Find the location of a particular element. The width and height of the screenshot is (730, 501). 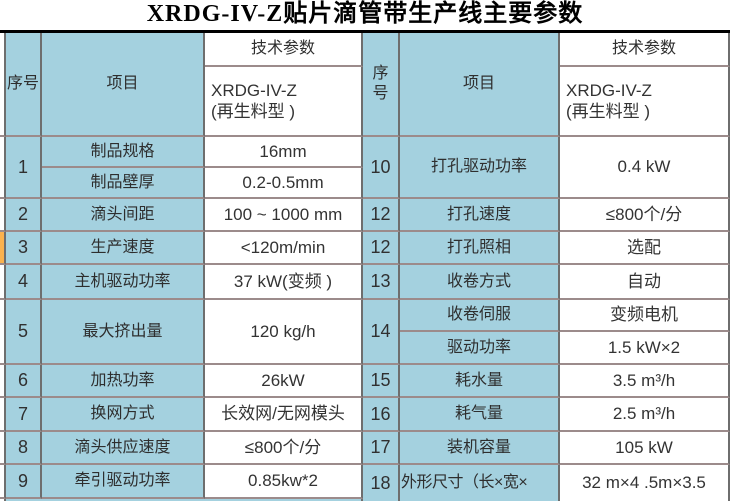

row-item: 打孔驱动功率 is located at coordinates (480, 168).